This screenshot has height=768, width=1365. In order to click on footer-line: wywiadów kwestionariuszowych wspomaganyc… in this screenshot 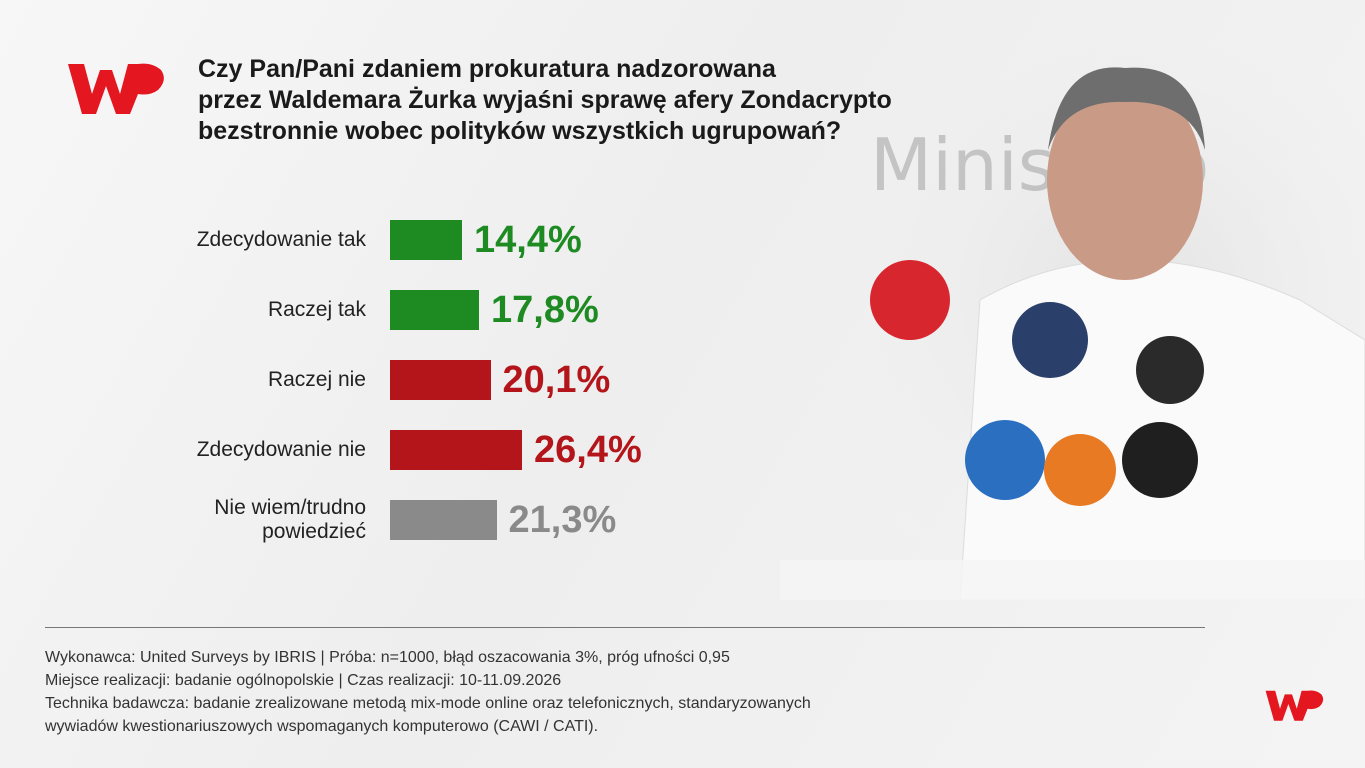, I will do `click(322, 726)`.